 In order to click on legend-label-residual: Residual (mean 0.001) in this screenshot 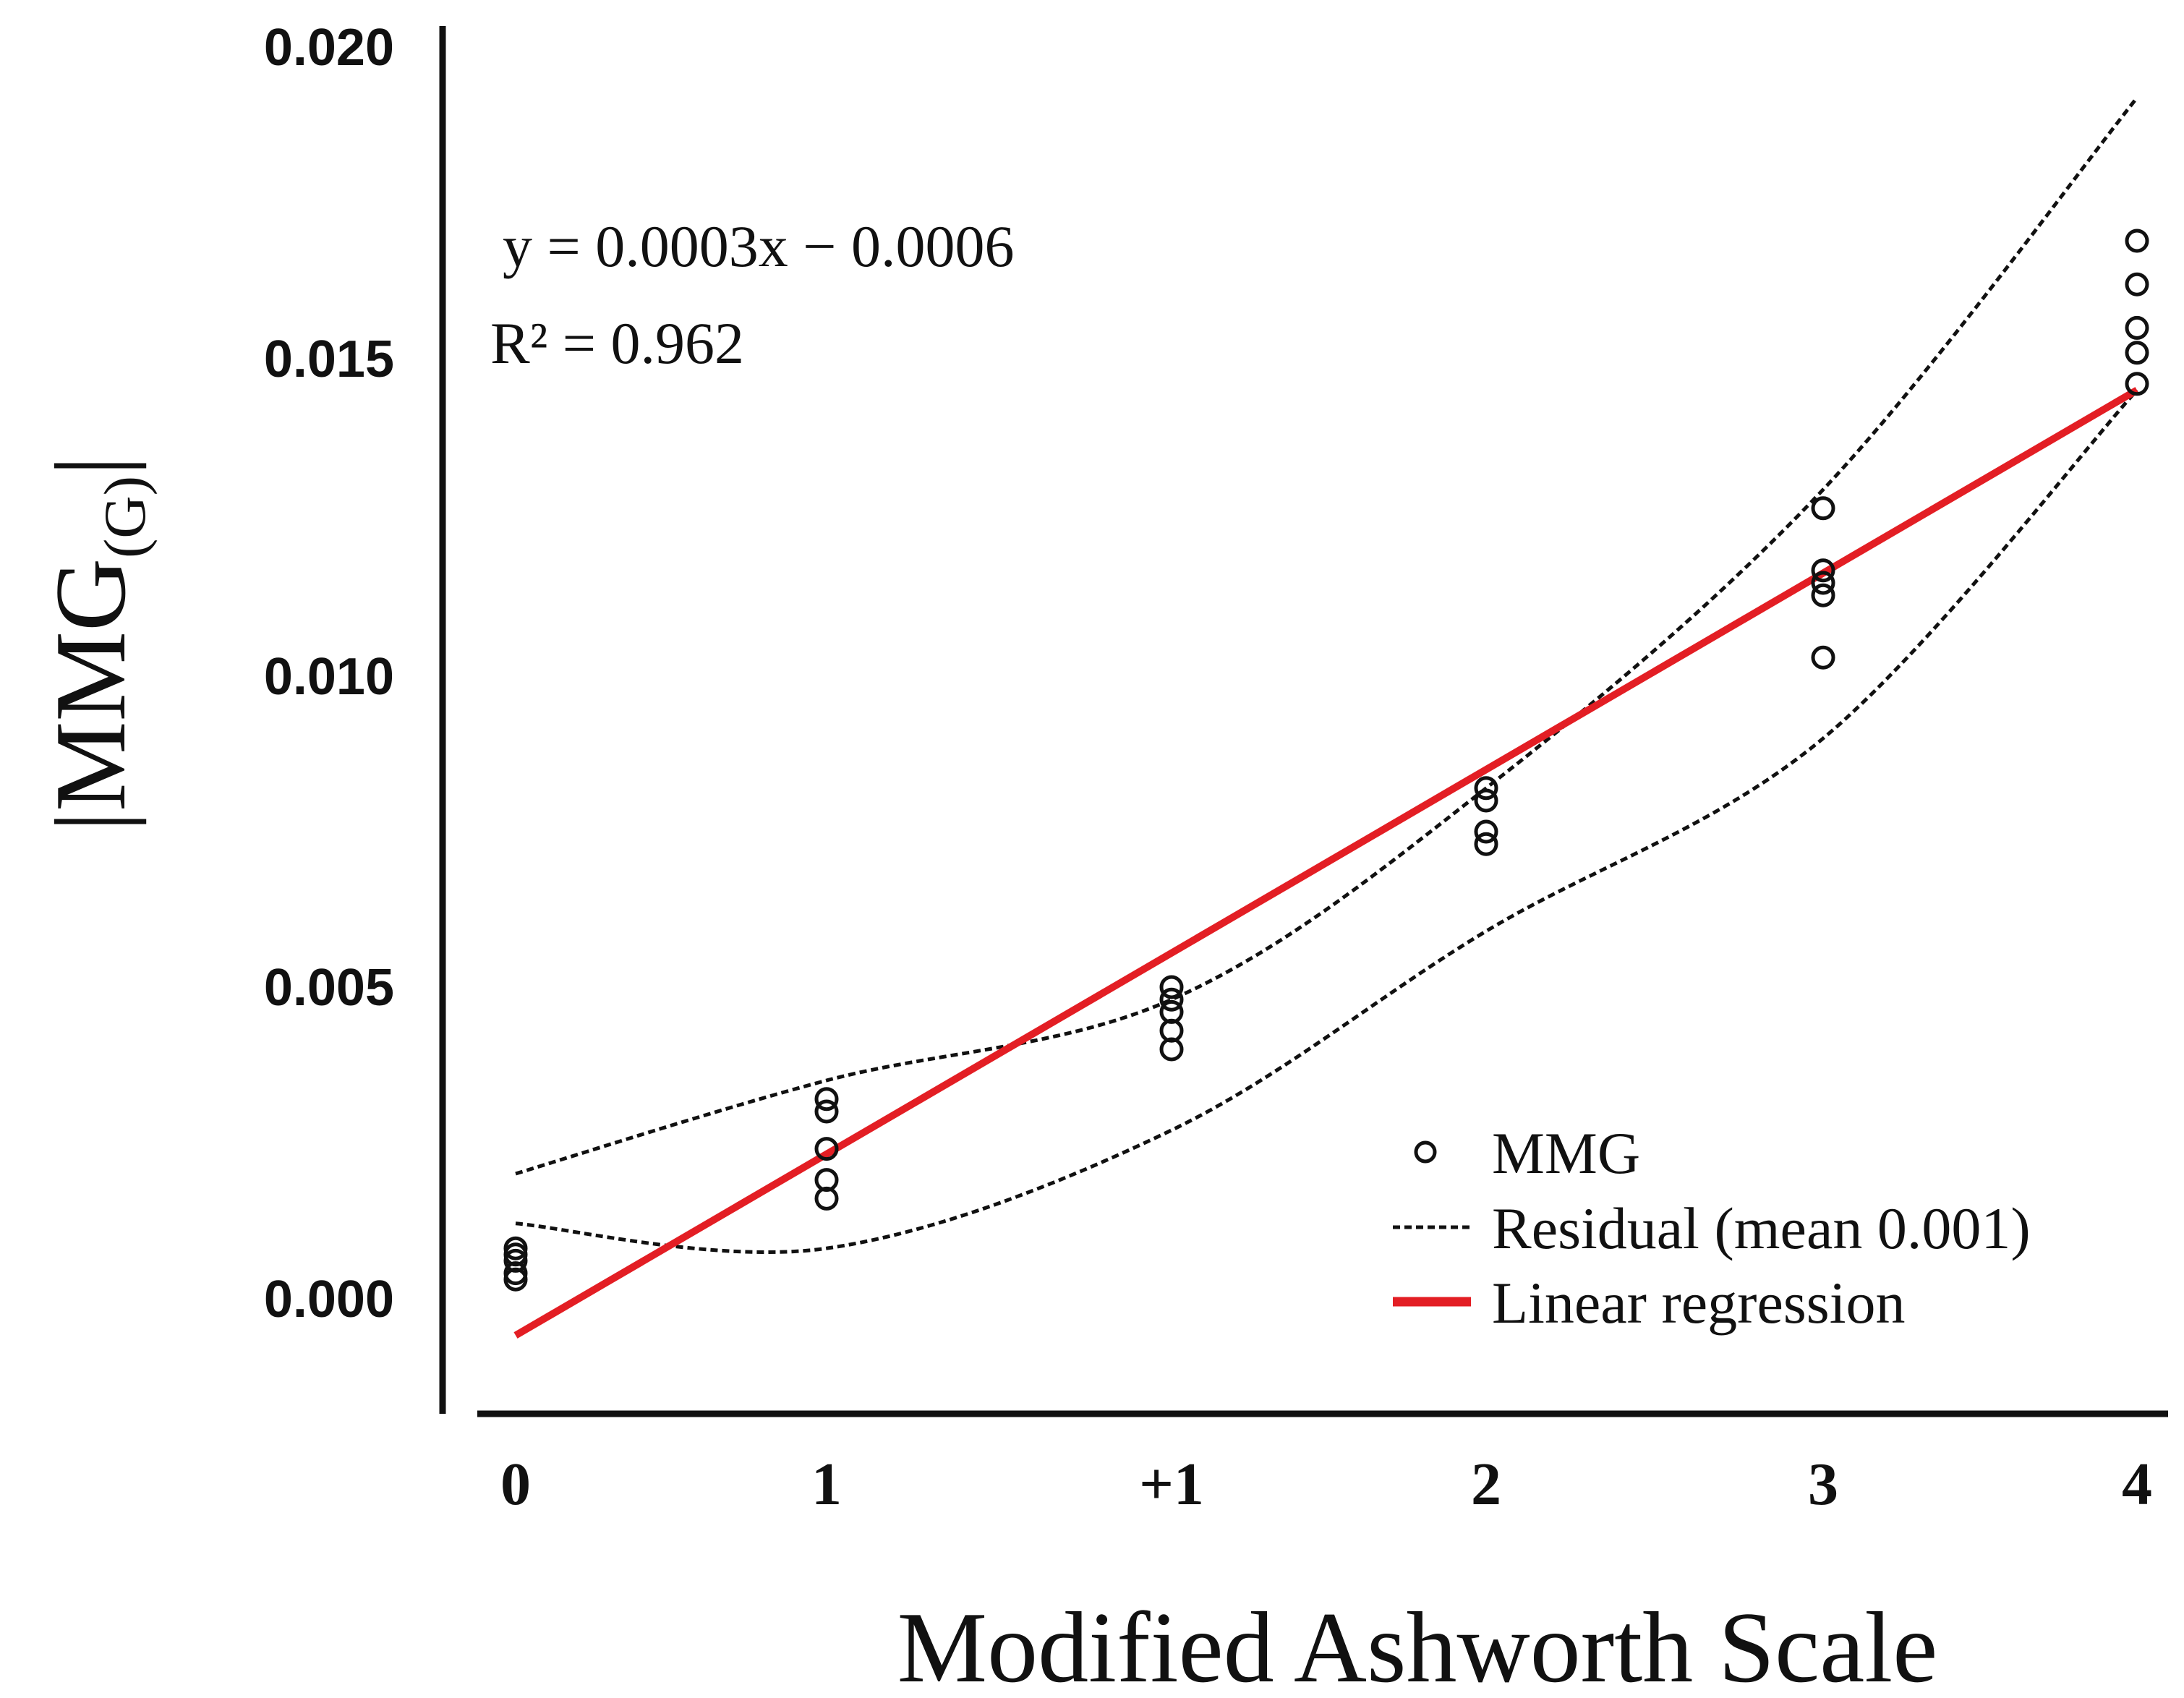, I will do `click(1761, 1228)`.